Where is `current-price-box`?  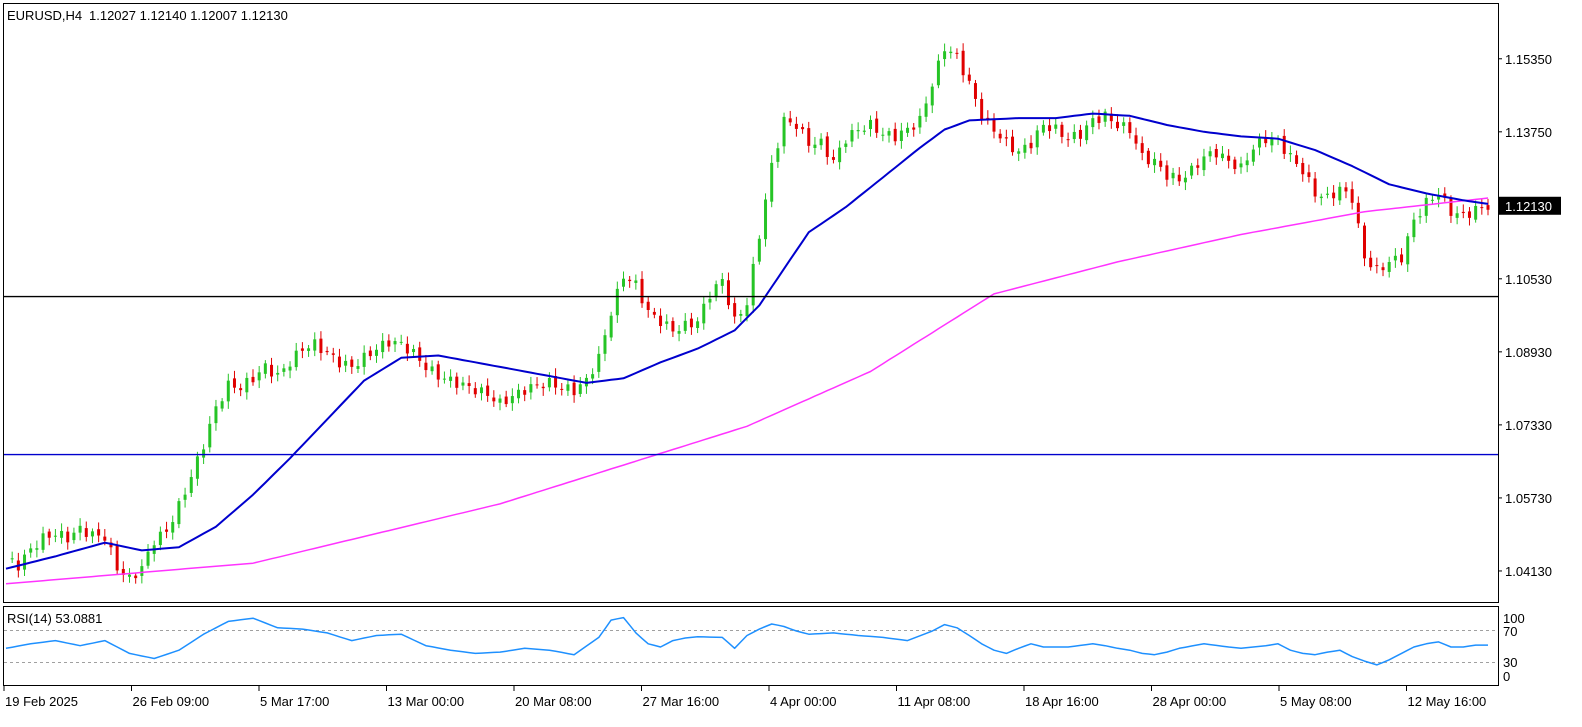 current-price-box is located at coordinates (1530, 205).